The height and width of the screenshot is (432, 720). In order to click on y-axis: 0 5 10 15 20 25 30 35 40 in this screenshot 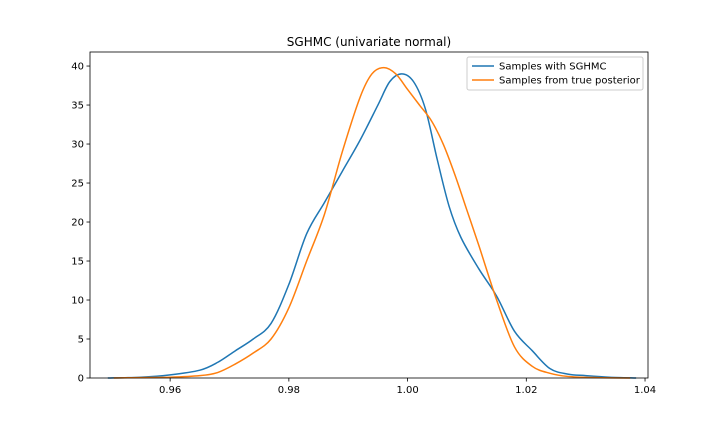, I will do `click(80, 223)`.